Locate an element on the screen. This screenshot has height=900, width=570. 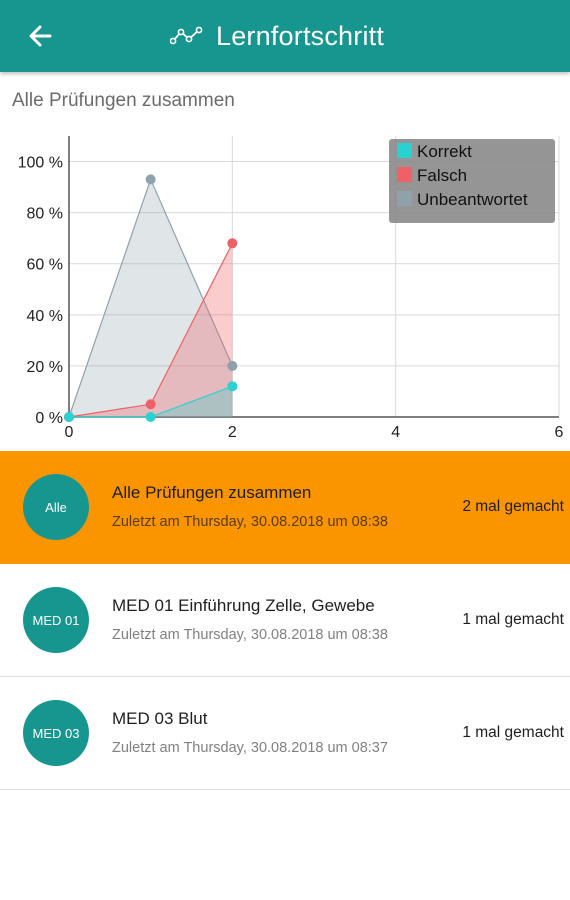
series-area-falsch is located at coordinates (151, 330).